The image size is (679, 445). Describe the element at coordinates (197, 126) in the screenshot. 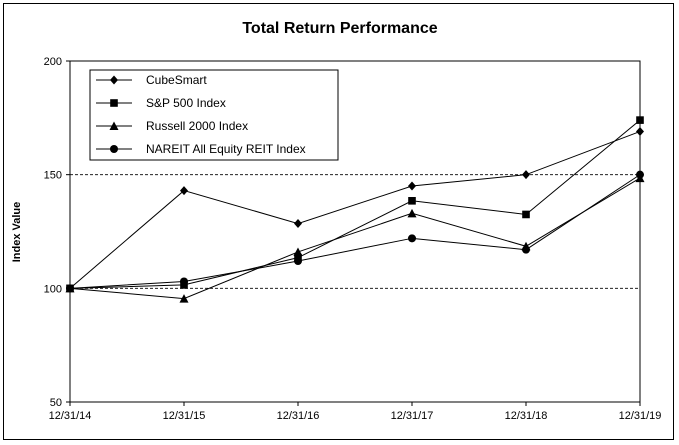

I see `legend-label: Russell 2000 Index` at that location.